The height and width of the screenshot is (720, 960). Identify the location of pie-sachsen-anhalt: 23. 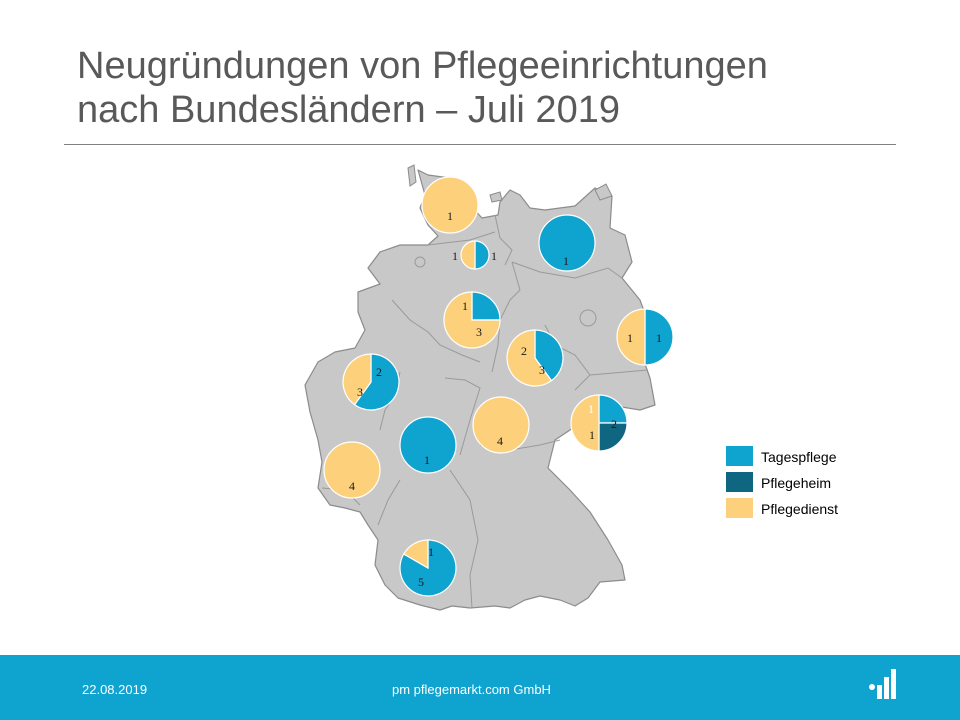
(535, 358).